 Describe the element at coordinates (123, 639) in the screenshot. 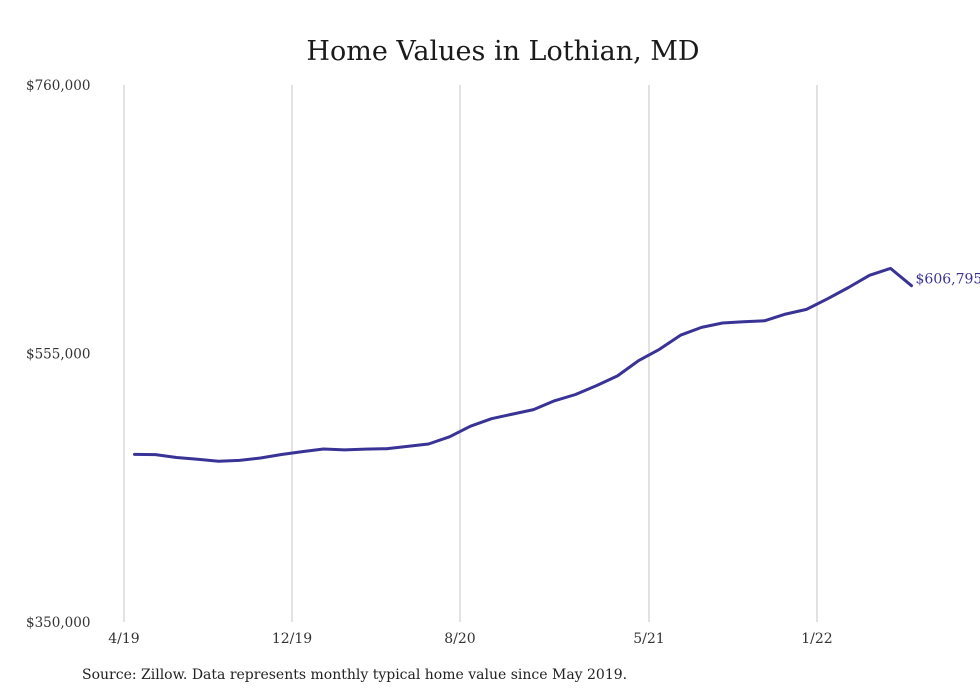

I see `x-tick-label: 4/19` at that location.